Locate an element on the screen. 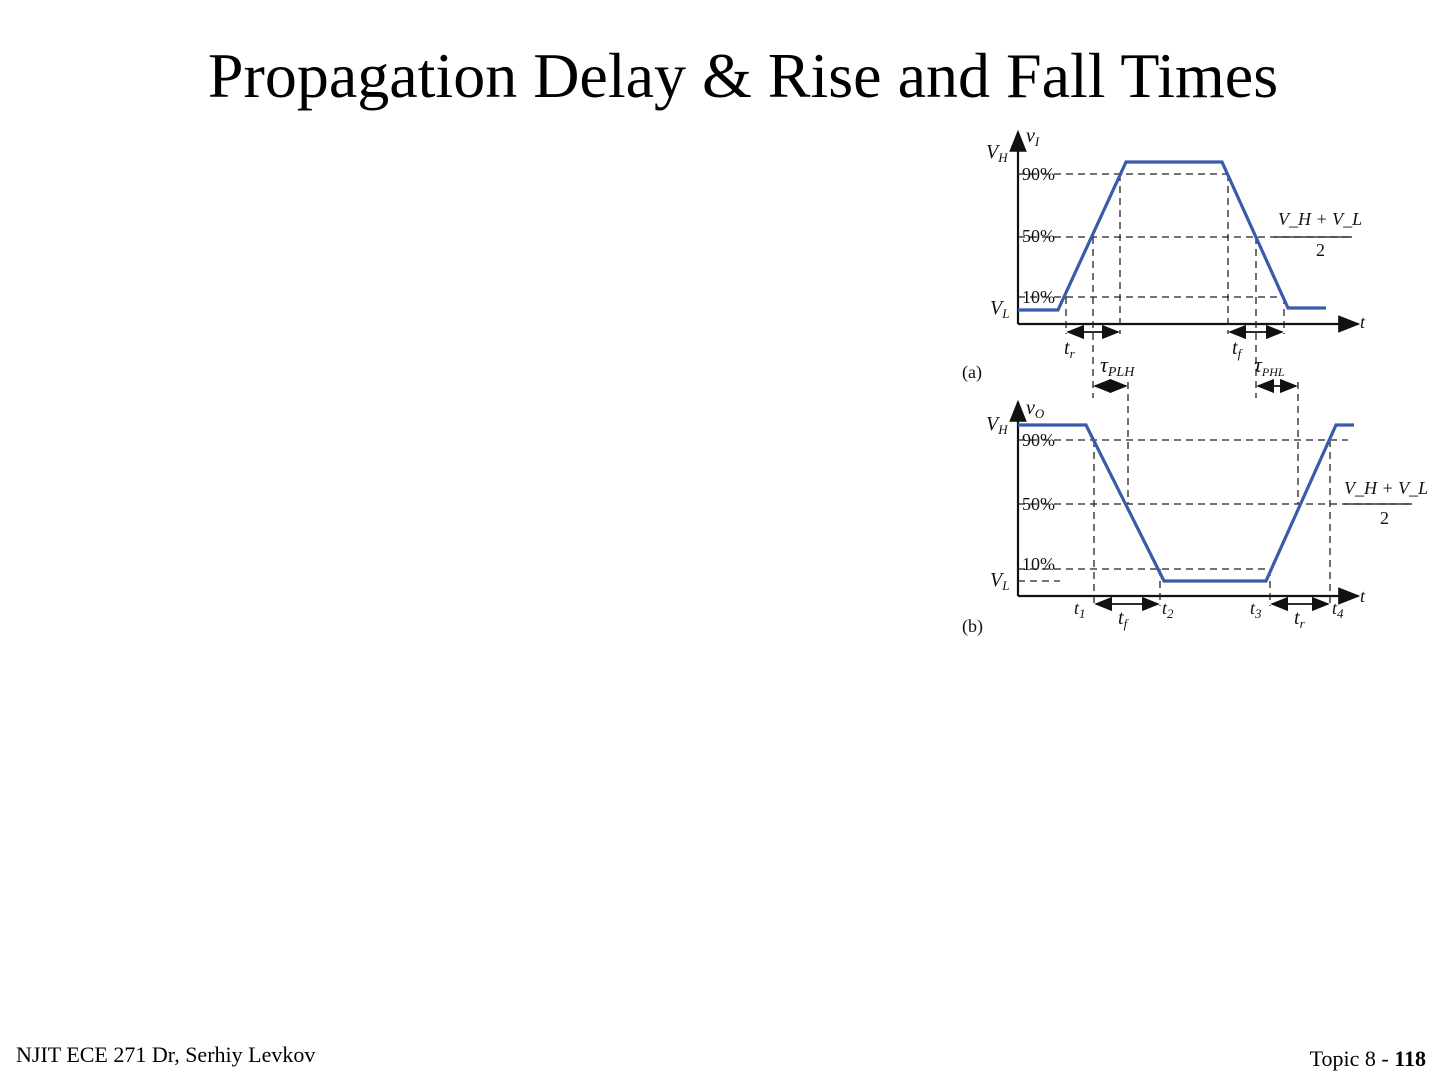 The image size is (1440, 1080). panel-b-mid-numerator: V_H + V_L is located at coordinates (1386, 488).